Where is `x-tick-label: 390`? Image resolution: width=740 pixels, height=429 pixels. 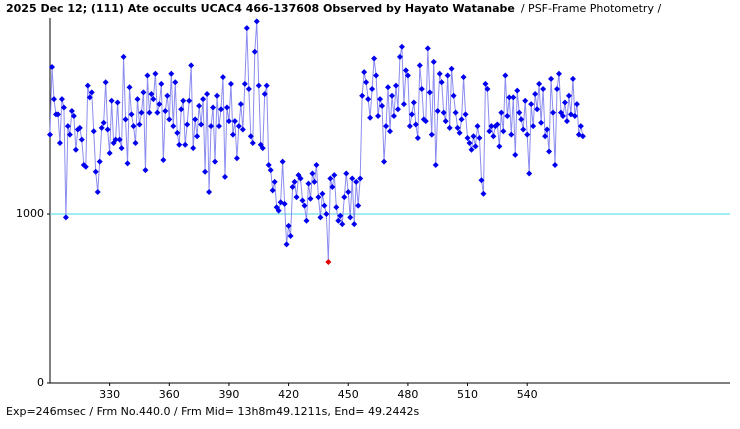 x-tick-label: 390 is located at coordinates (228, 394).